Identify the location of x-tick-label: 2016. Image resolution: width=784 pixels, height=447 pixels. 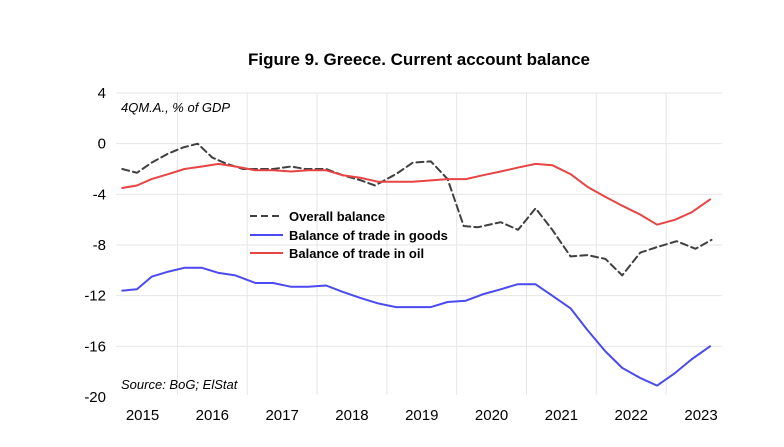
(212, 415).